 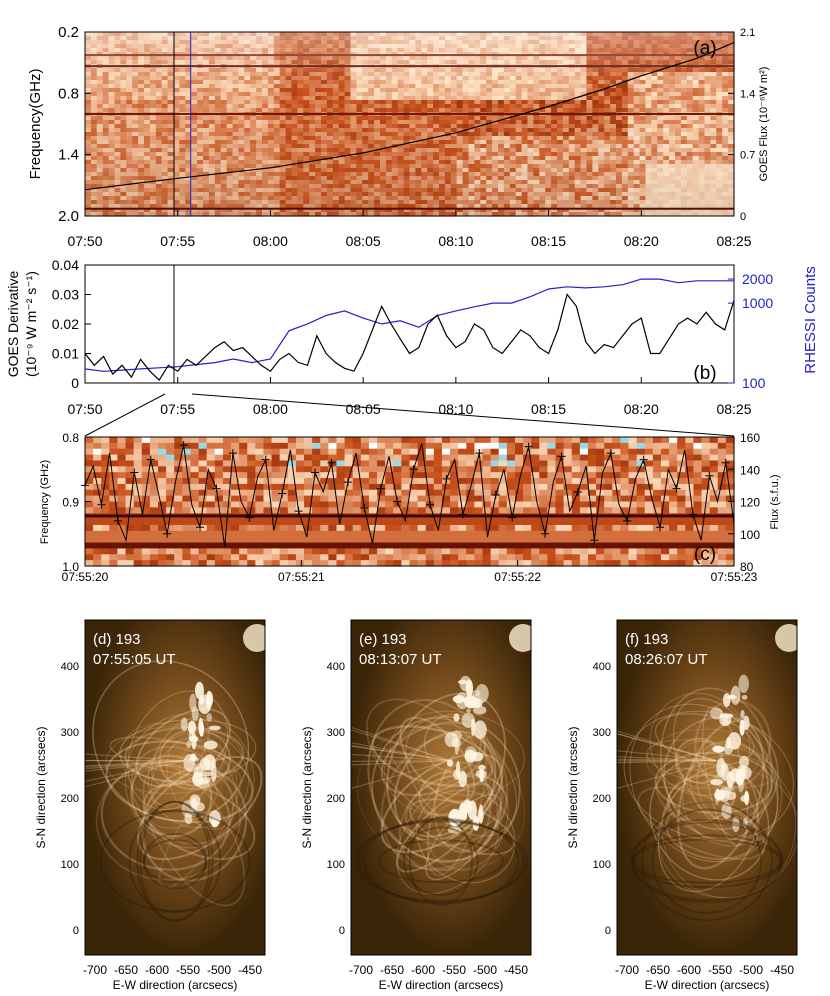 I want to click on panel-a-y2-ticks: 2.1 1.4 0.7 0, so click(x=741, y=125).